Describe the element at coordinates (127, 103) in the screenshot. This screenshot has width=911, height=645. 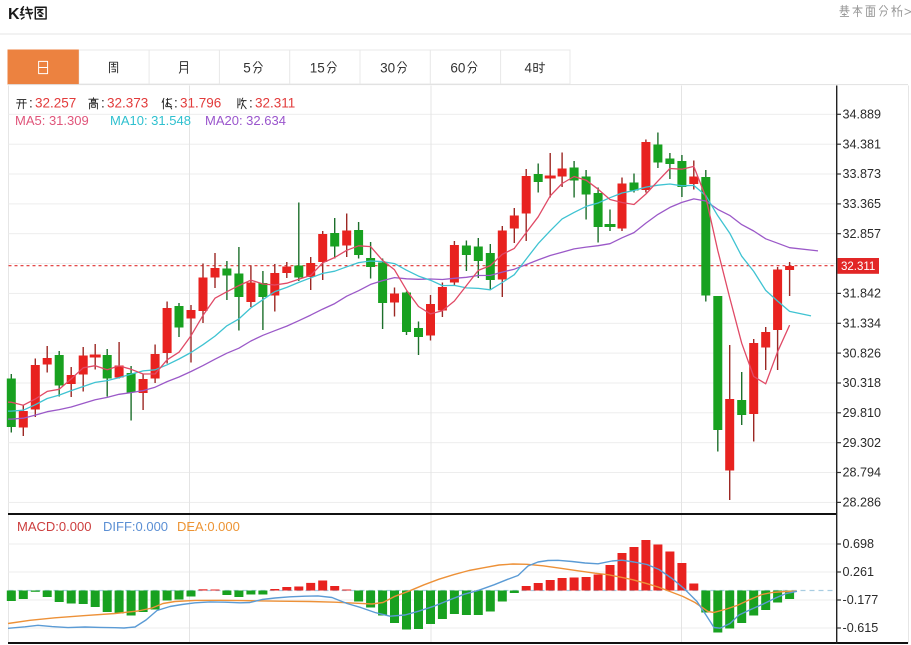
I see `svg-text: 32.373` at that location.